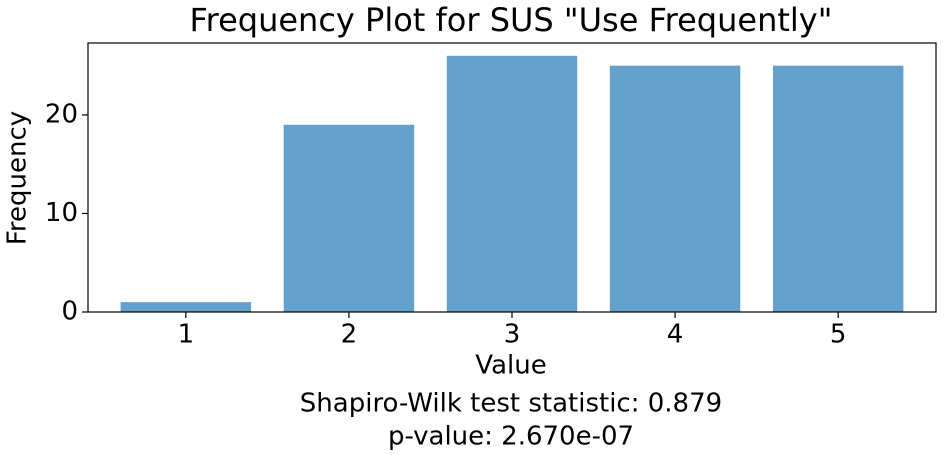 This screenshot has width=950, height=455. Describe the element at coordinates (511, 404) in the screenshot. I see `annotation: Shapiro-Wilk test statistic: 0.879` at that location.